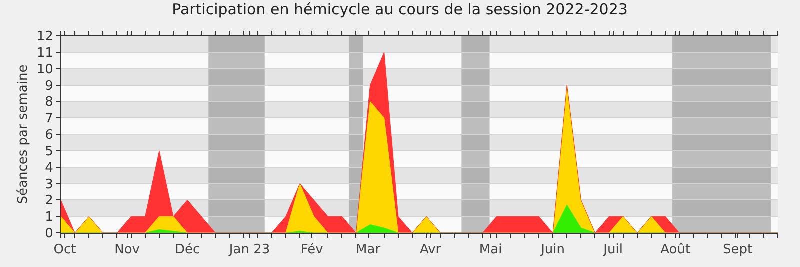 This screenshot has width=800, height=267. I want to click on x-tick-label: Juil, so click(612, 250).